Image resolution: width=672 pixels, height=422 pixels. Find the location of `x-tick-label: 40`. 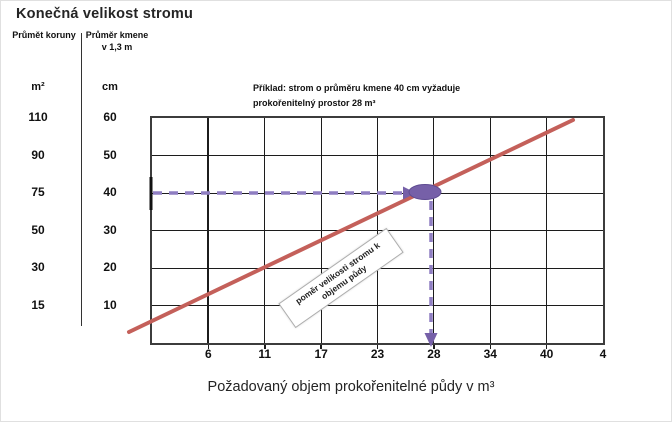

x-tick-label: 40 is located at coordinates (546, 354).